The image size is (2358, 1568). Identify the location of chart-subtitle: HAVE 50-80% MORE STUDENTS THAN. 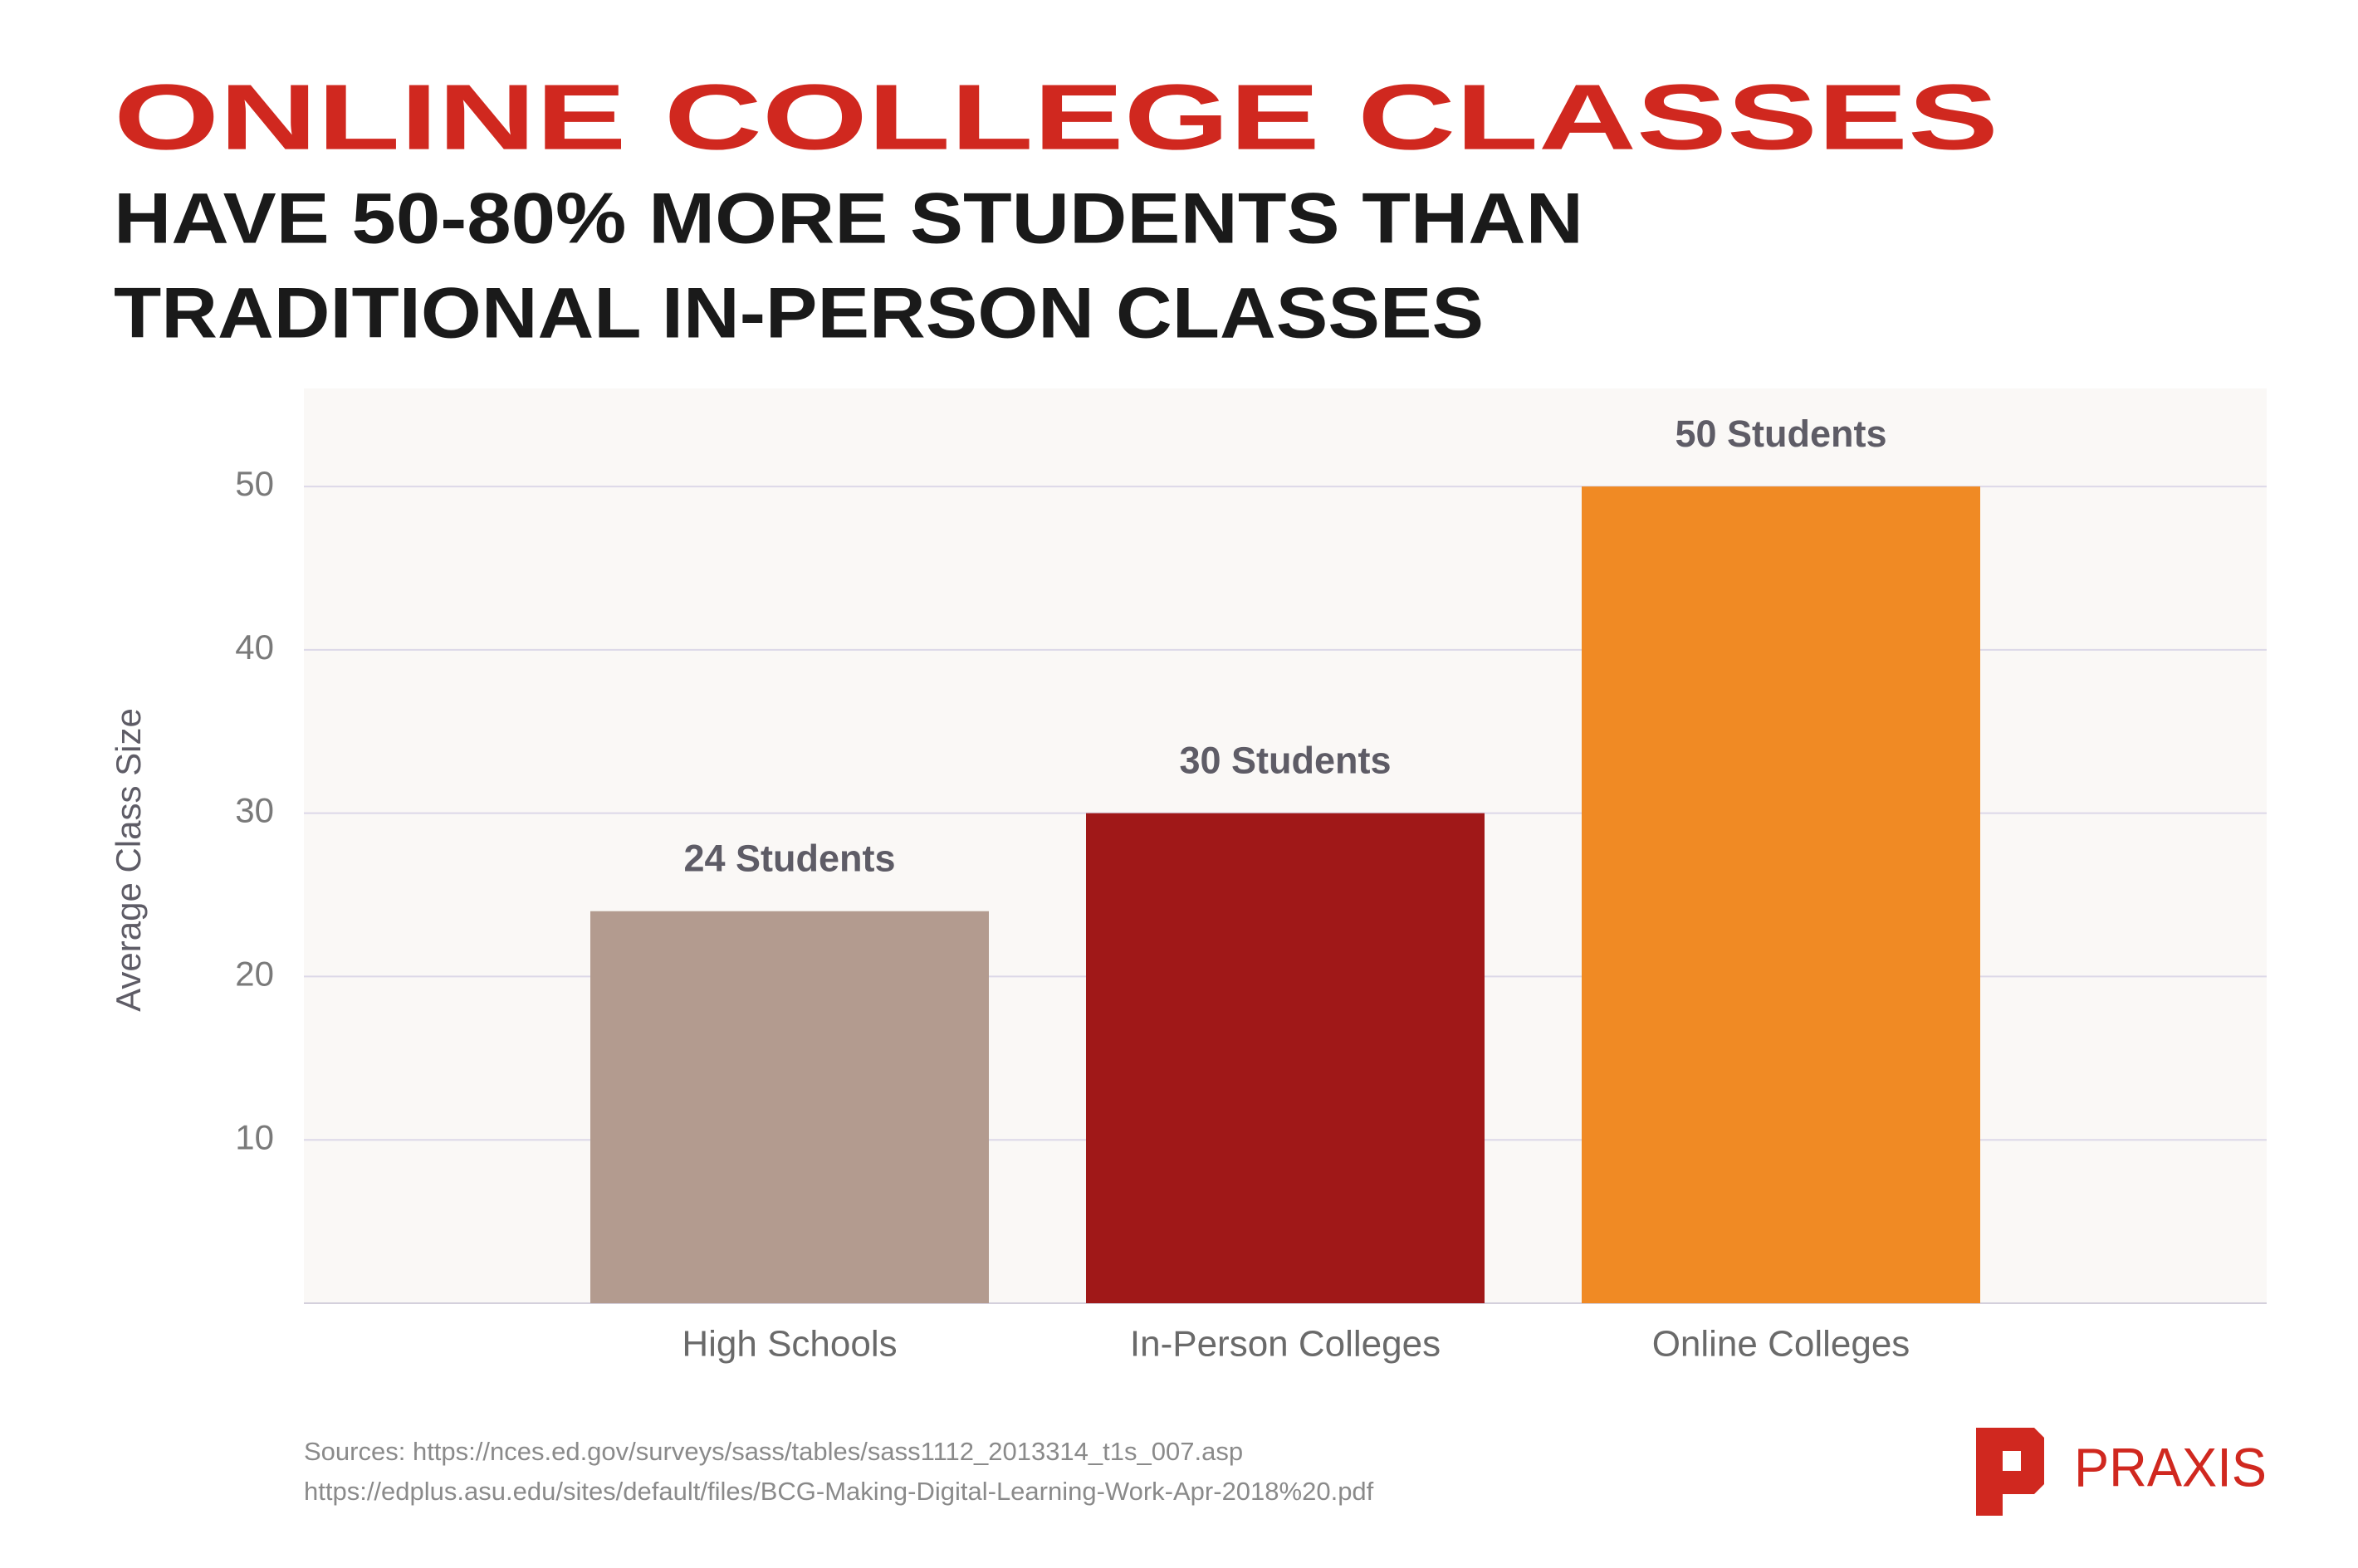
(848, 219).